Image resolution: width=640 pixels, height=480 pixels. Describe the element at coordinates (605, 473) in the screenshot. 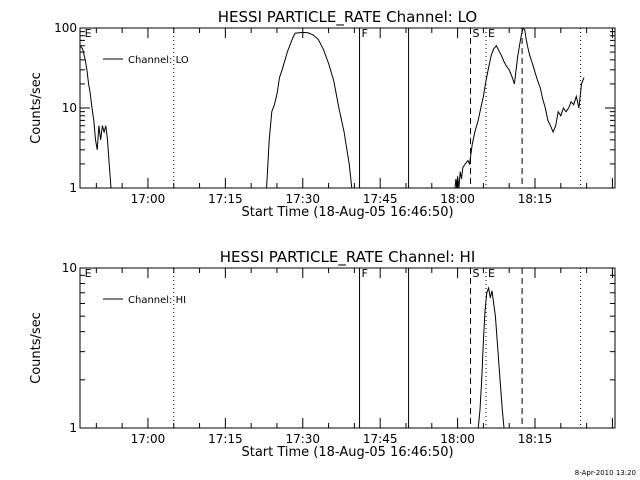

I see `timestamp-label: 8-Apr-2010 13:20` at that location.